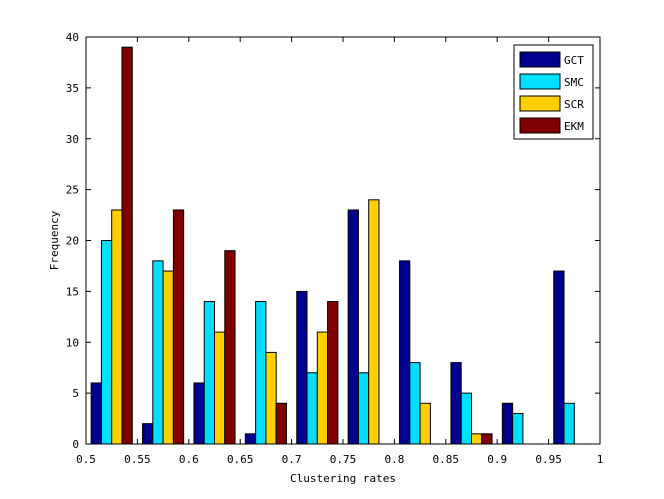  What do you see at coordinates (497, 459) in the screenshot?
I see `x-tick-label: 0.9` at bounding box center [497, 459].